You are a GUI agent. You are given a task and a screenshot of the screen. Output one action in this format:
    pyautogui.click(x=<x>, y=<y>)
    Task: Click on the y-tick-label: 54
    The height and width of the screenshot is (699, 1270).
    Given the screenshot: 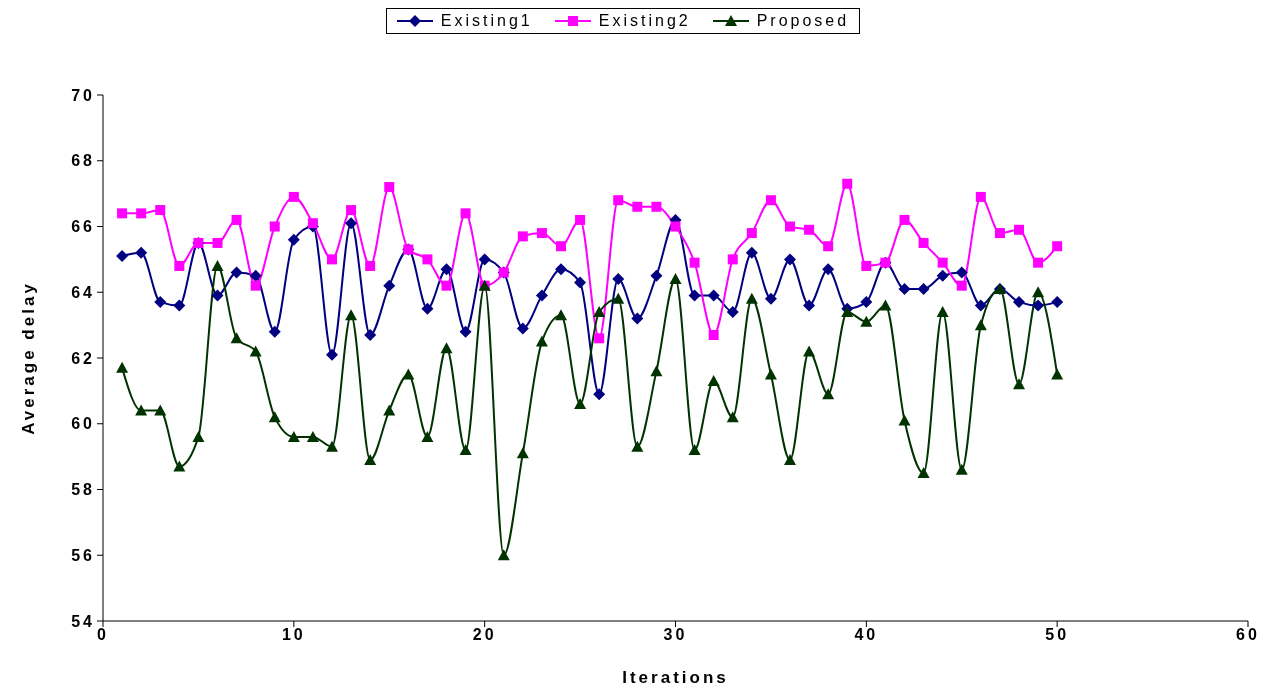 What is the action you would take?
    pyautogui.click(x=83, y=621)
    